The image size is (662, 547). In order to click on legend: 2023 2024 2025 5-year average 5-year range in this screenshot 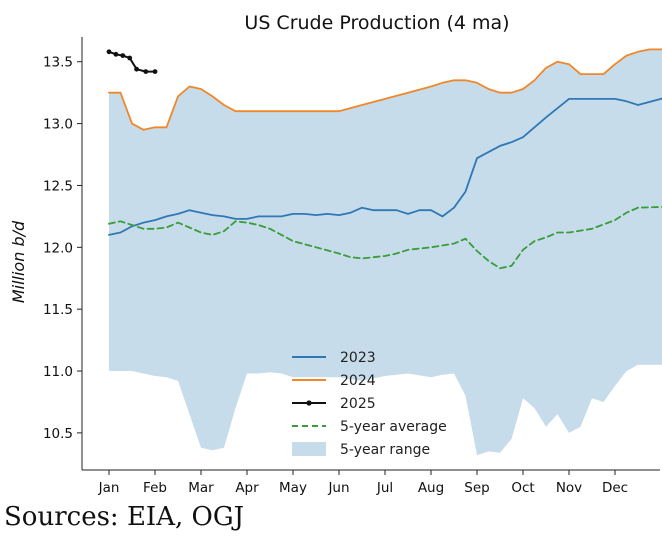, I will do `click(369, 404)`.